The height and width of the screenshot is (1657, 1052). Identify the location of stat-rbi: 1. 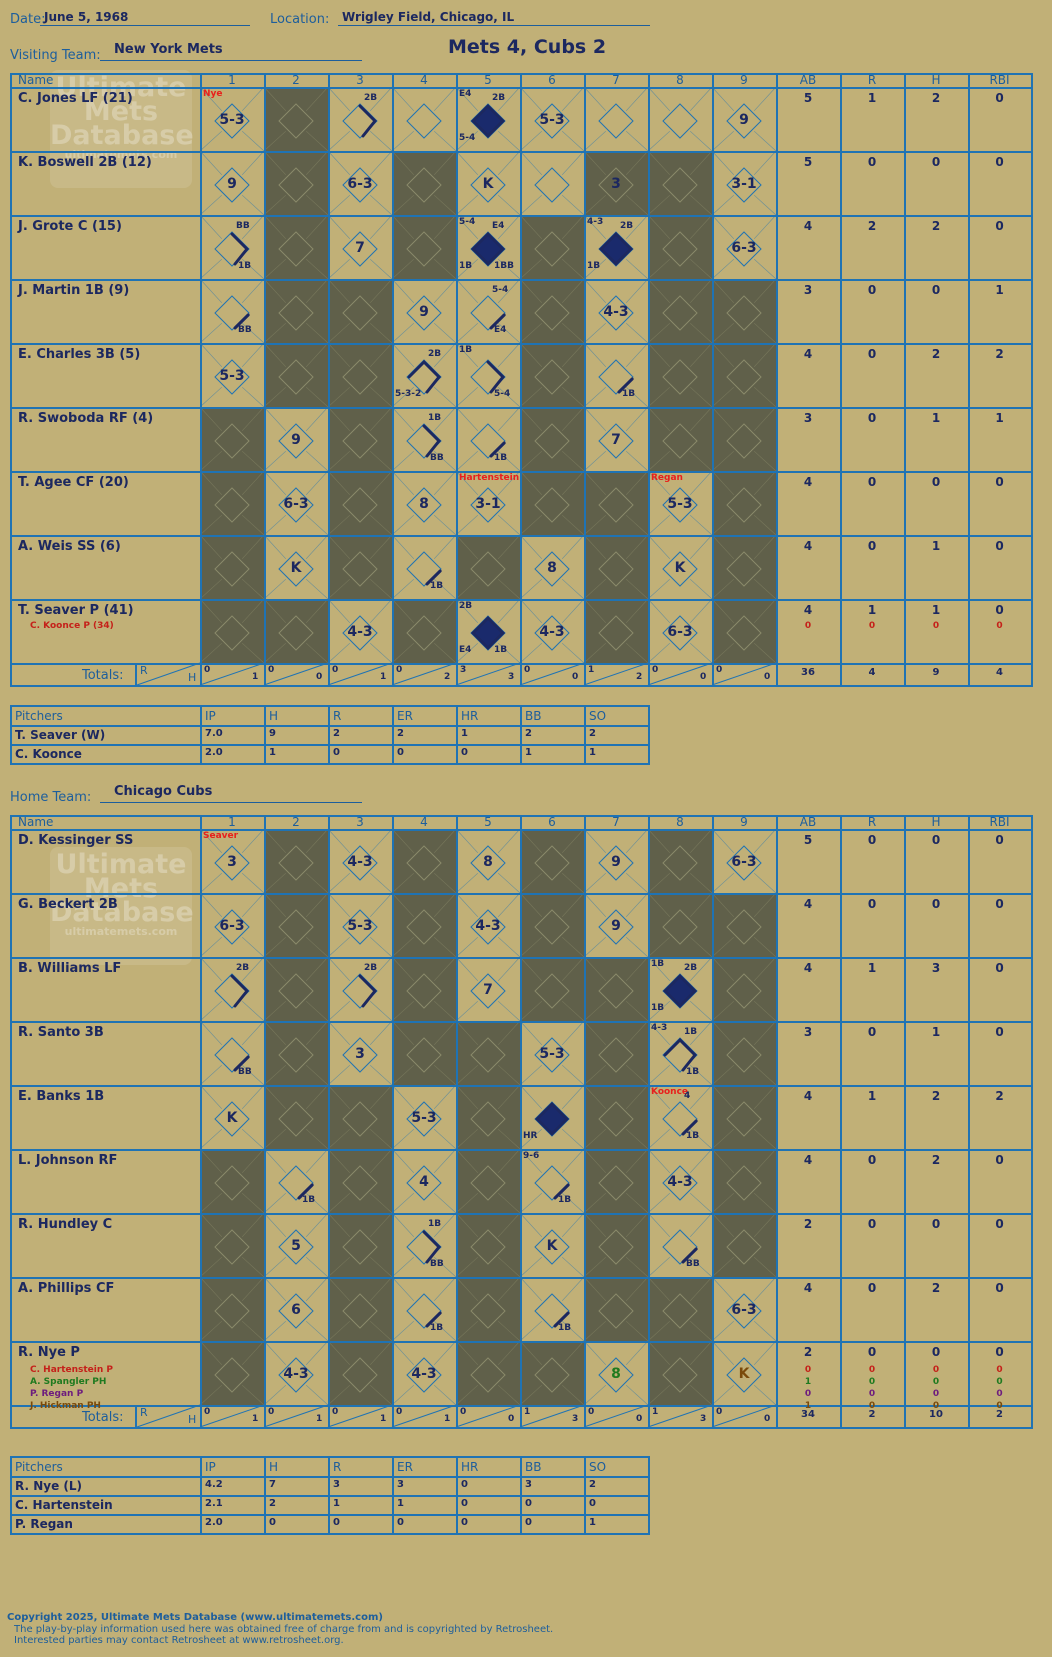
(999, 418).